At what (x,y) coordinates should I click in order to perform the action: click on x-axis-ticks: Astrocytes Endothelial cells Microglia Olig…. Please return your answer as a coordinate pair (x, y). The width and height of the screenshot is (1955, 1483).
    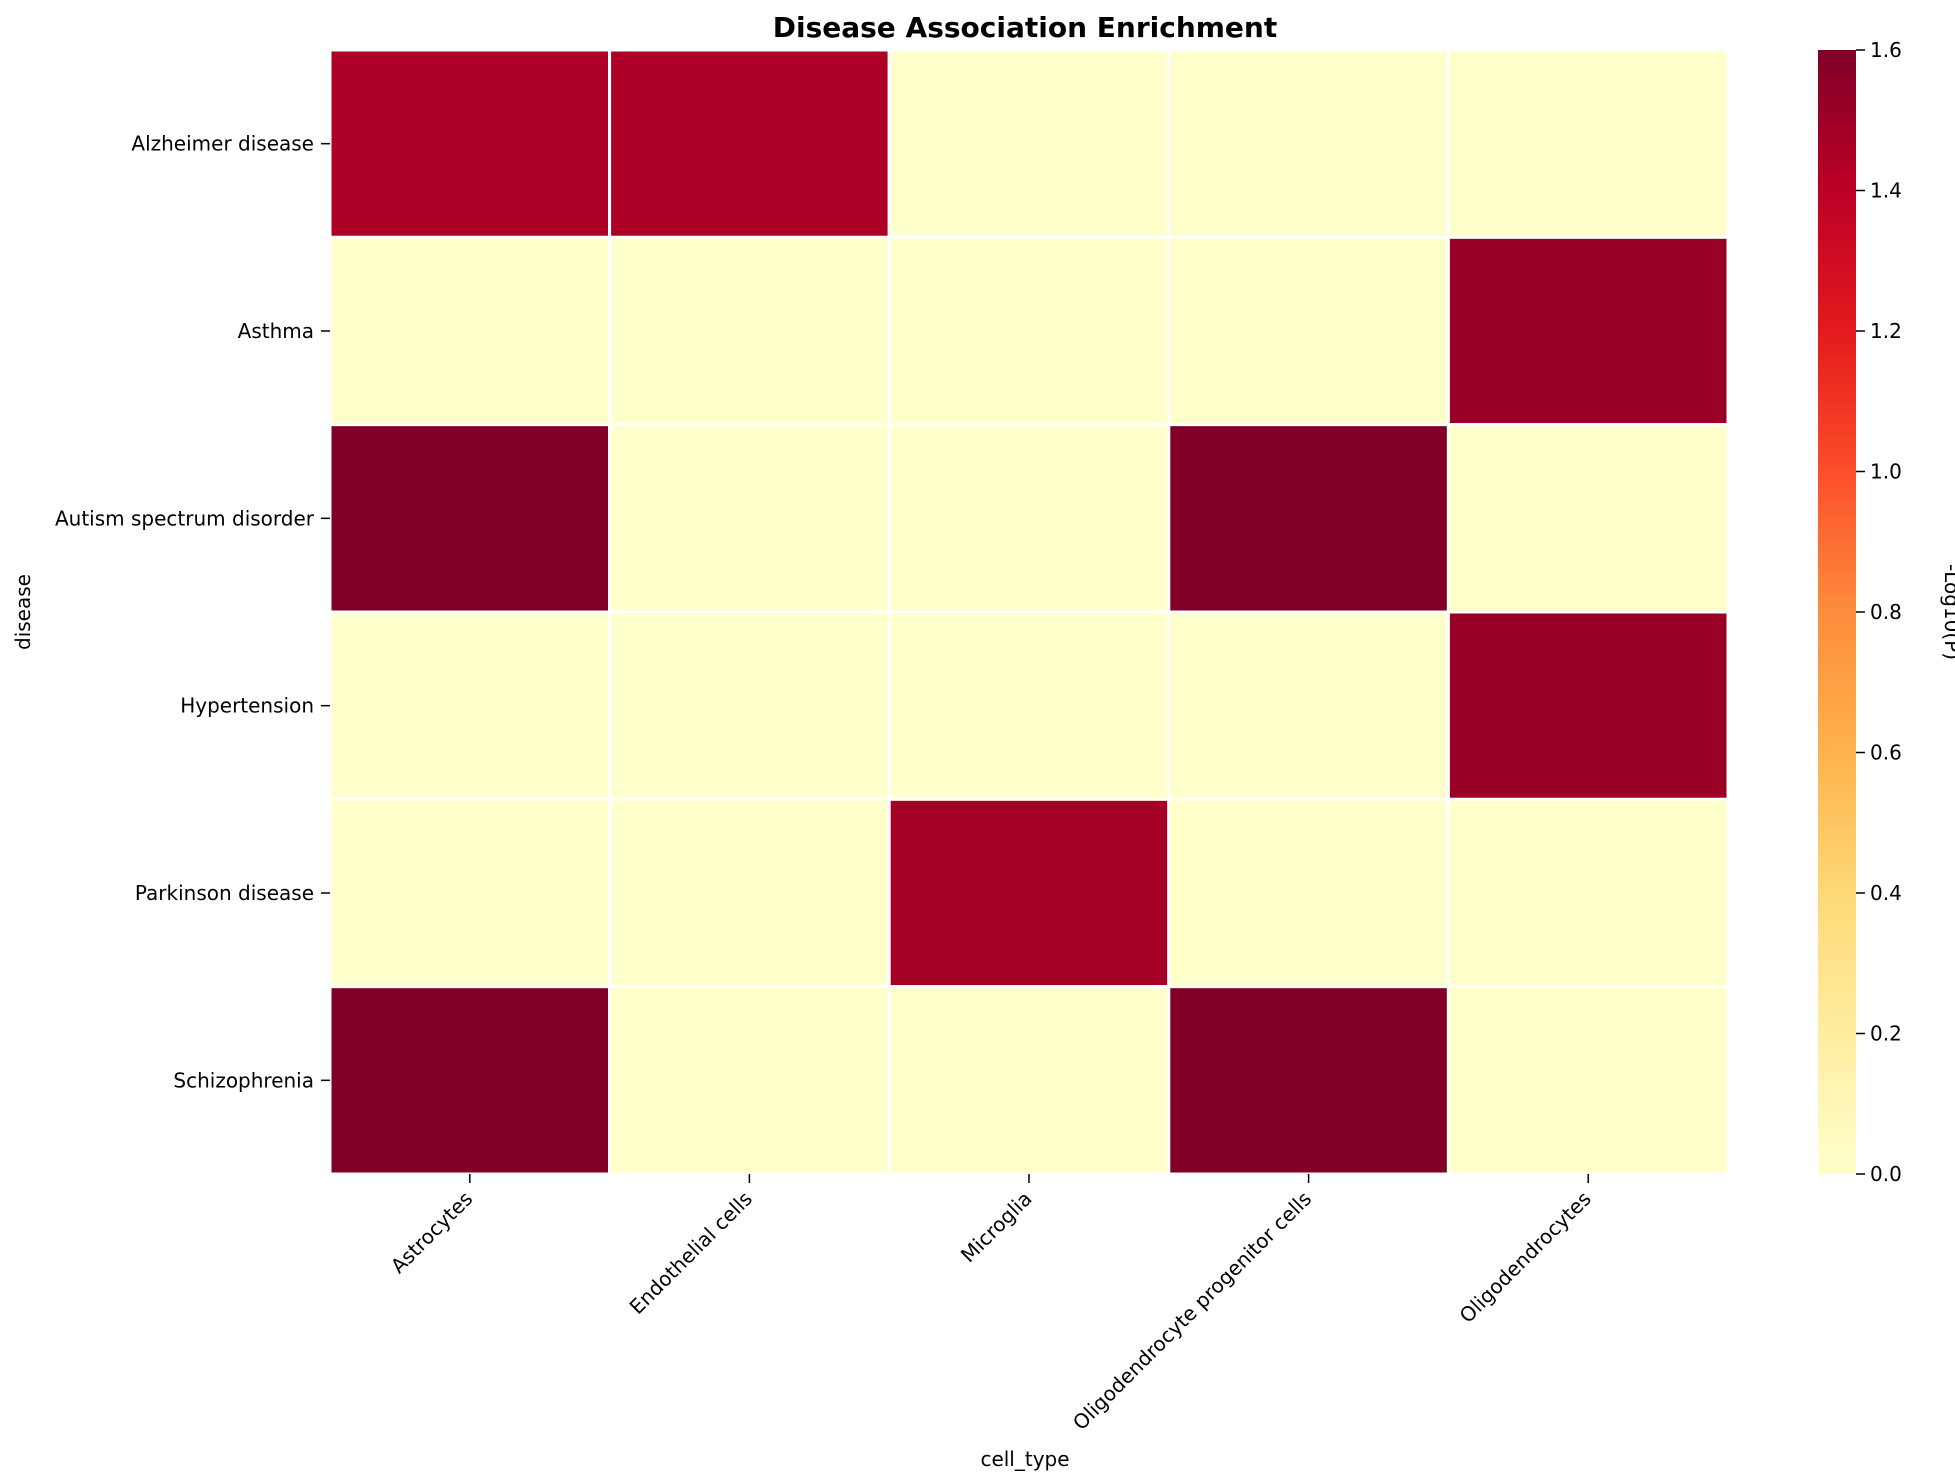
    Looking at the image, I should click on (991, 1304).